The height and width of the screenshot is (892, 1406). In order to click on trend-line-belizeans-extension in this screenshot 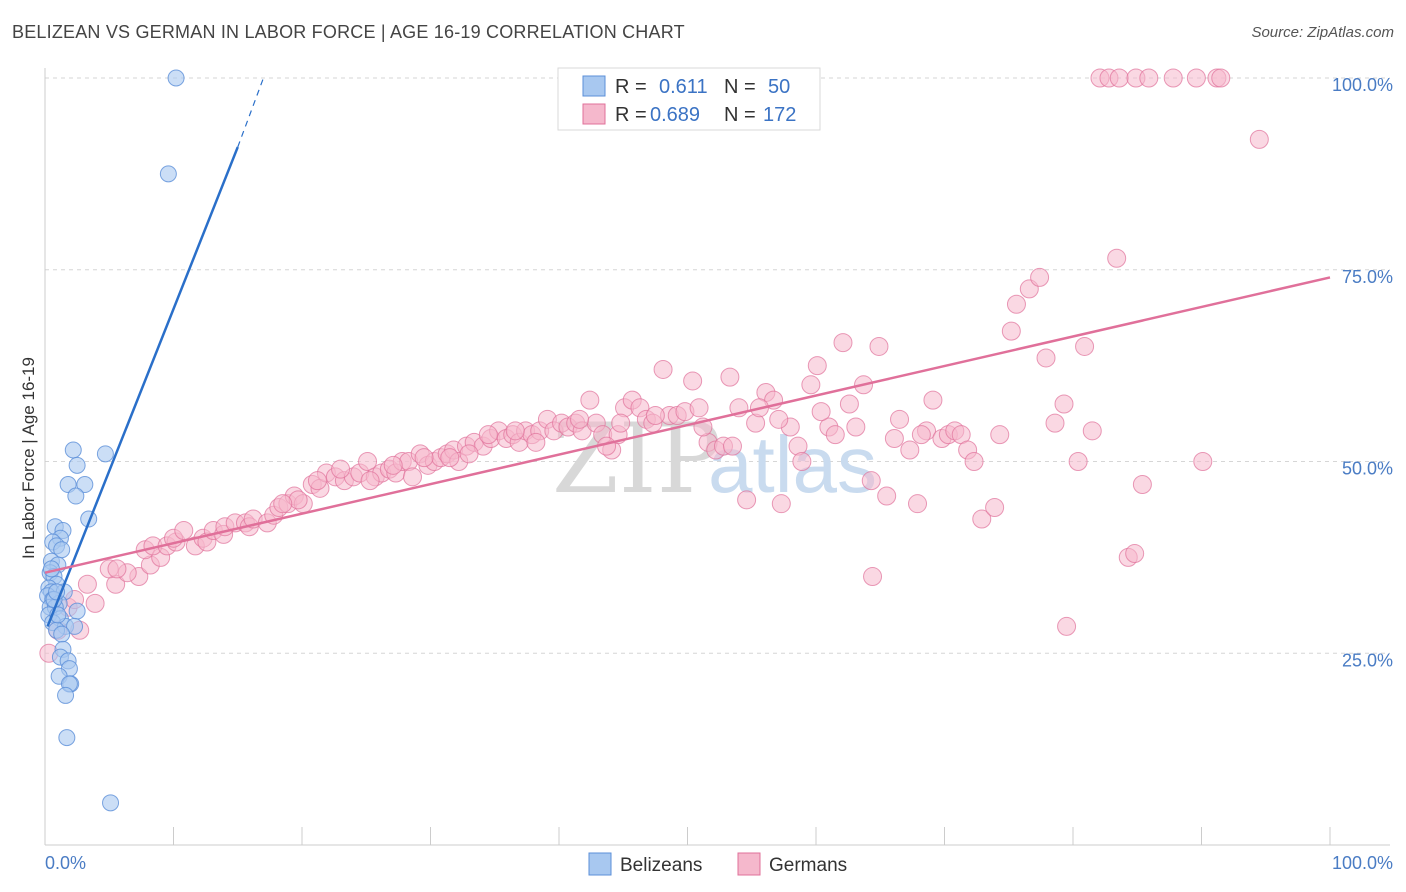, I will do `click(251, 112)`.